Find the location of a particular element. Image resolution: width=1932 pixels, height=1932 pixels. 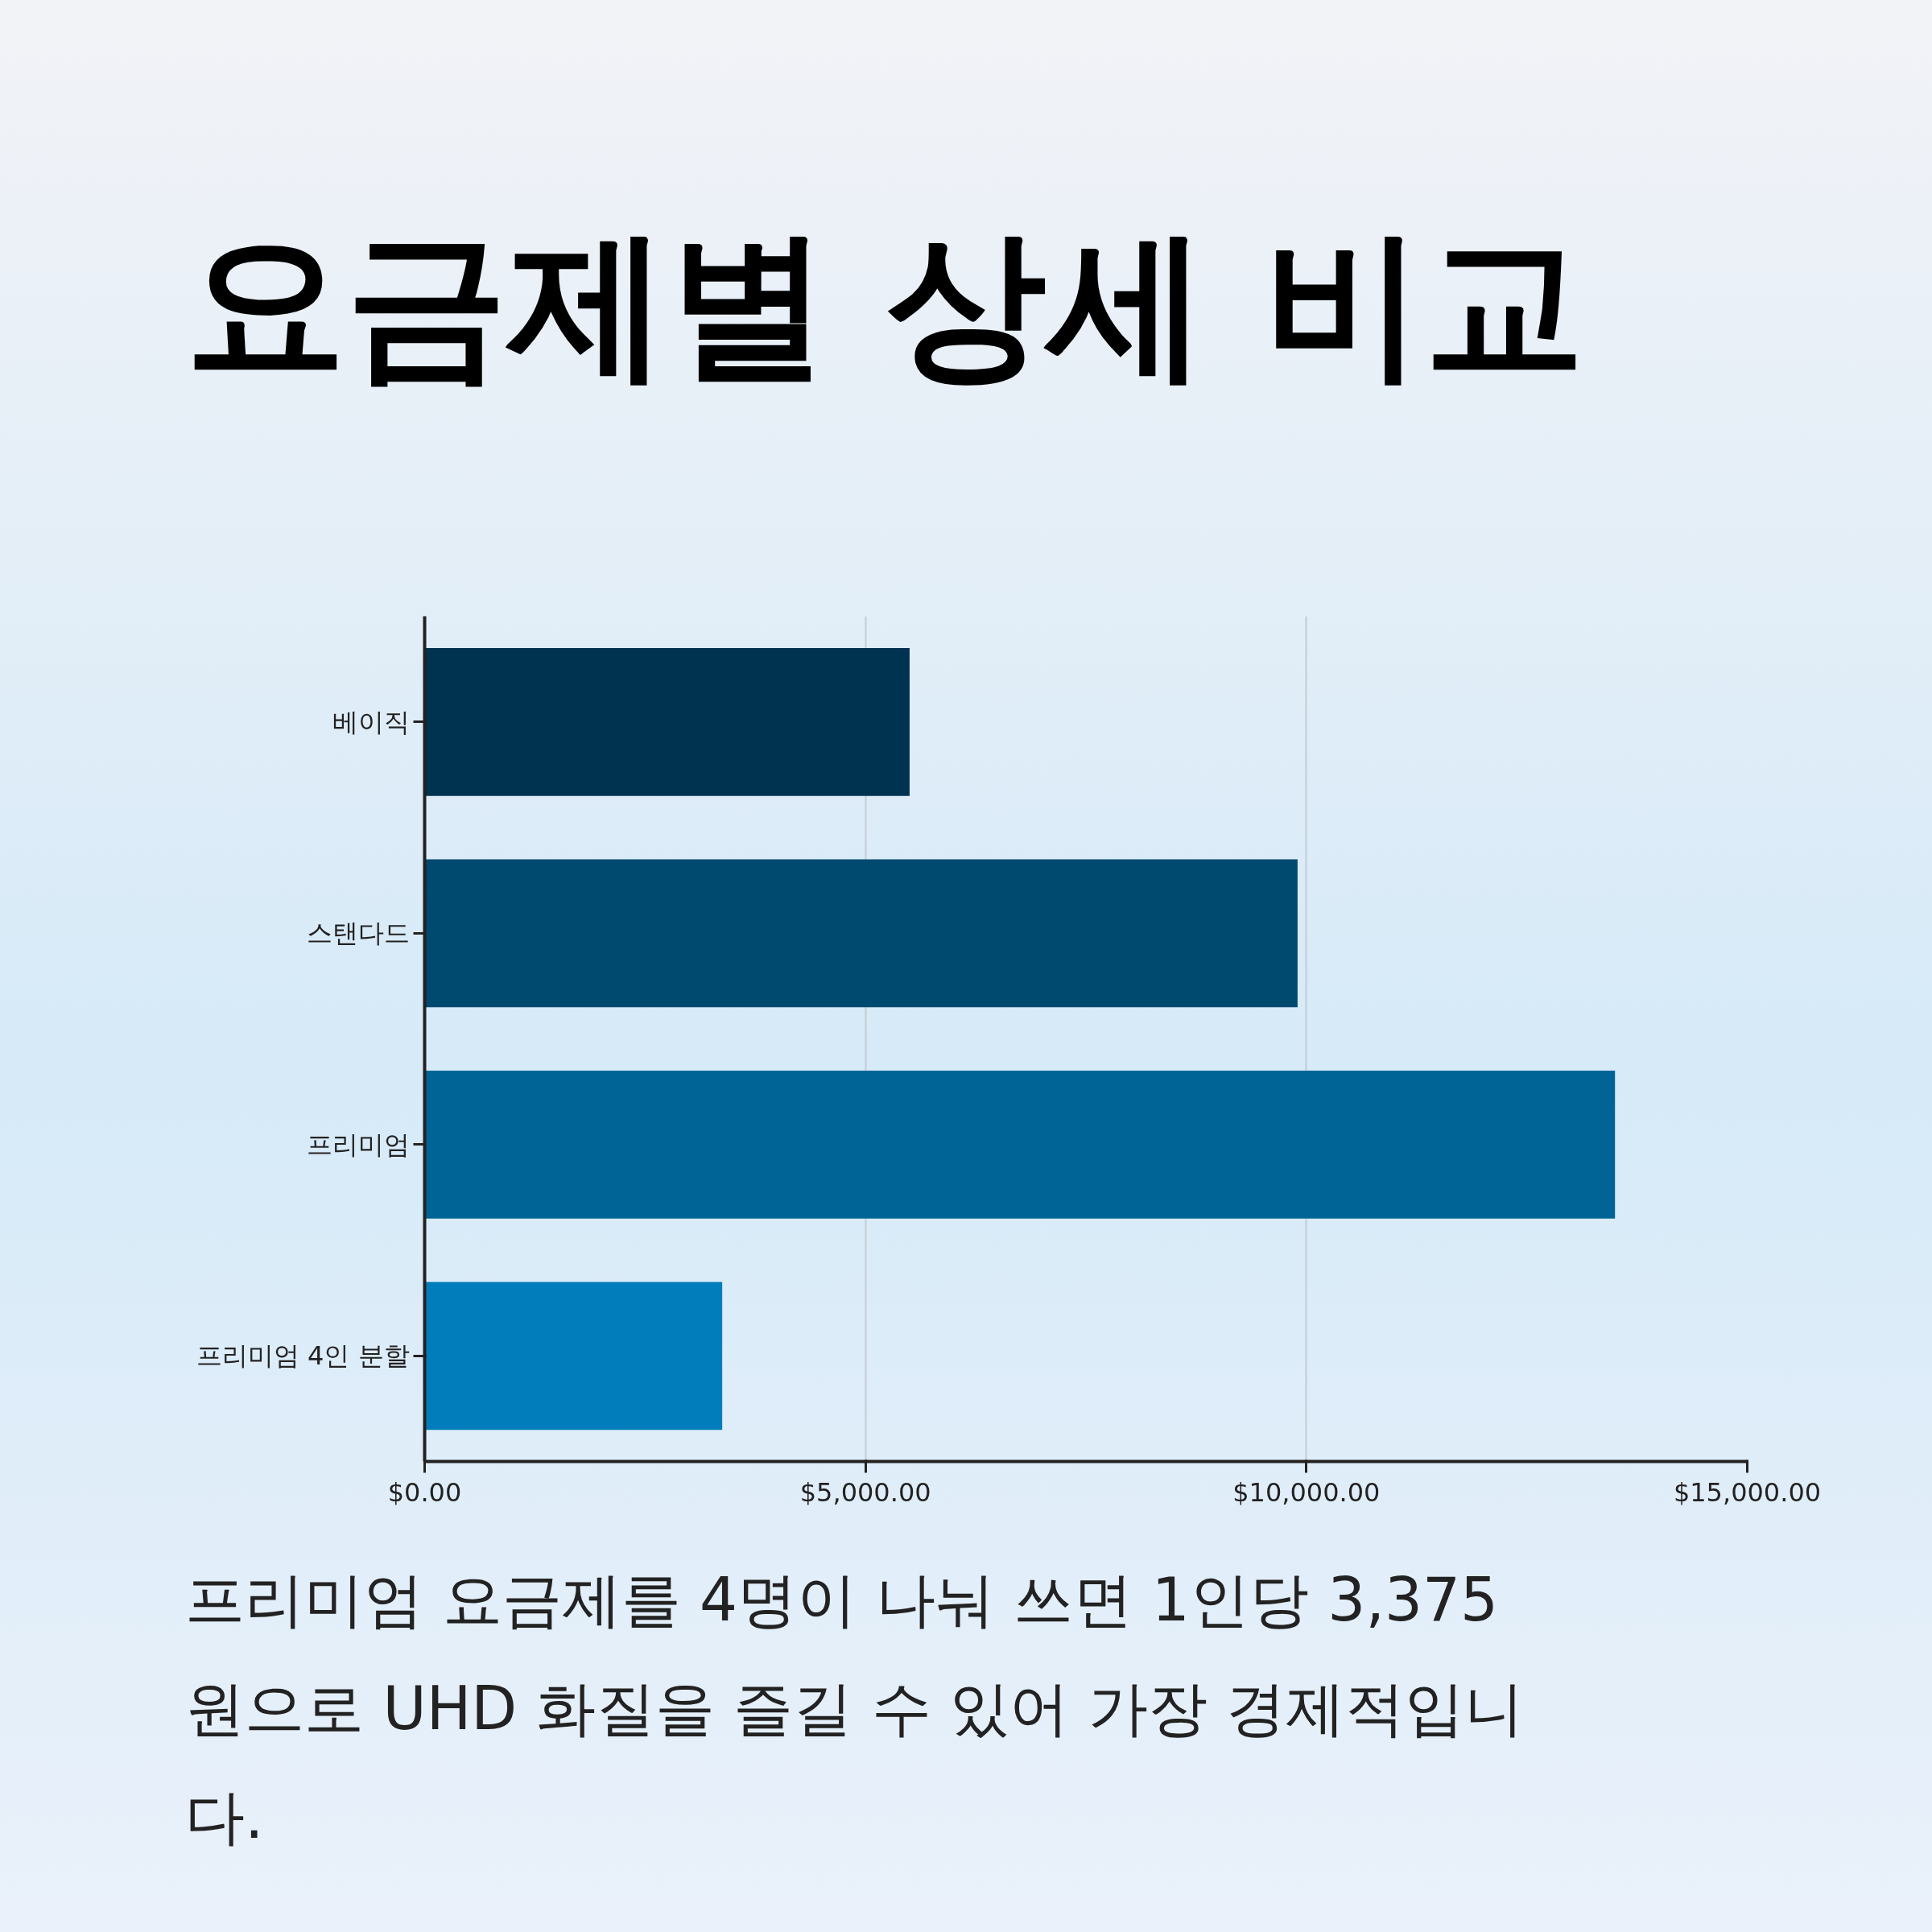

y-tick-label: 프리미엄 4인 분할 is located at coordinates (303, 1356).